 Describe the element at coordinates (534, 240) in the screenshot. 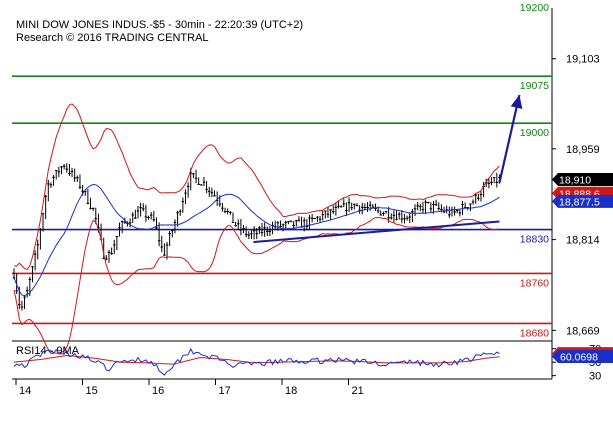

I see `level-label-18830: 18830` at that location.